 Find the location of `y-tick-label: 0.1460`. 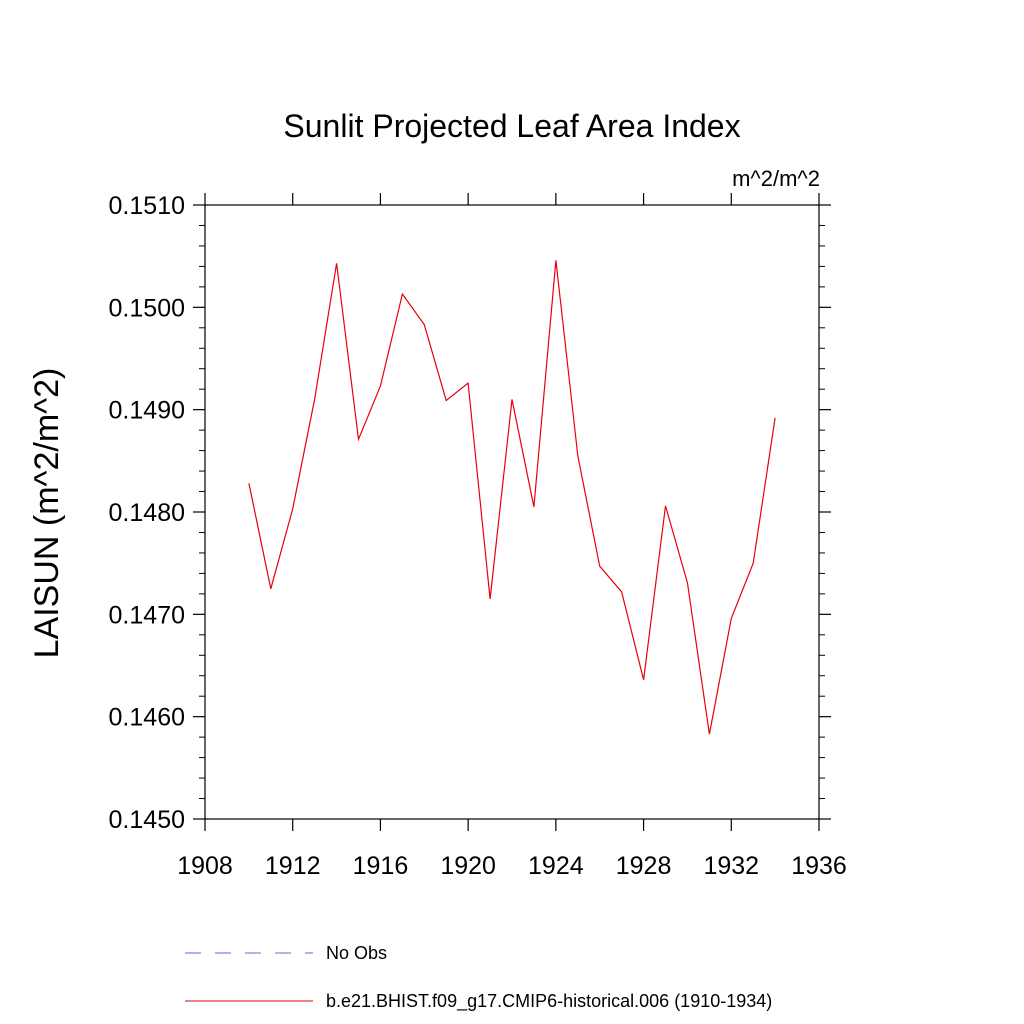

y-tick-label: 0.1460 is located at coordinates (147, 718).